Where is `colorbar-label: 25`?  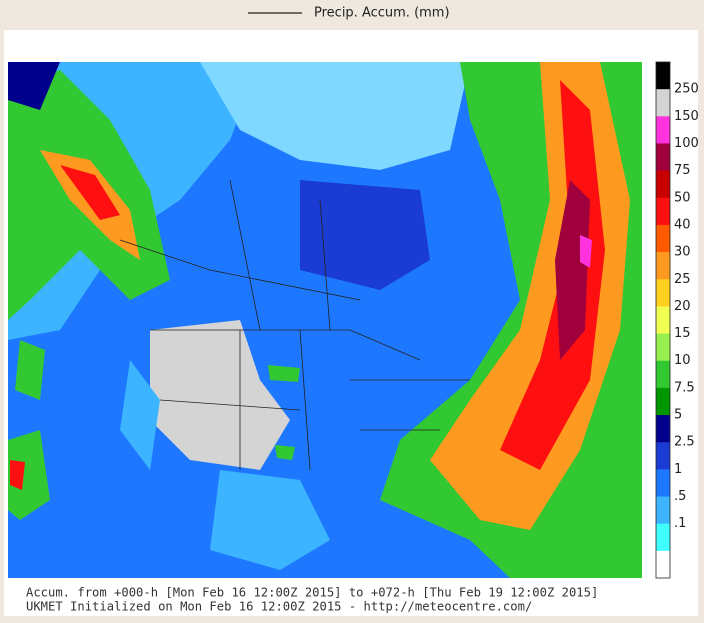 colorbar-label: 25 is located at coordinates (682, 279).